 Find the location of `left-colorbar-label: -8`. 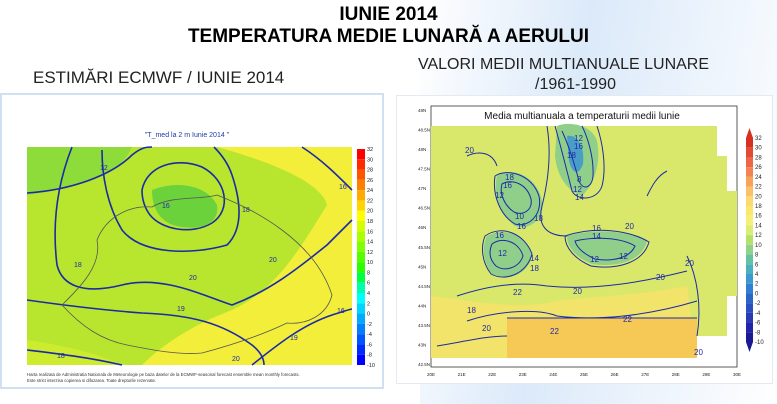

left-colorbar-label: -8 is located at coordinates (369, 356).